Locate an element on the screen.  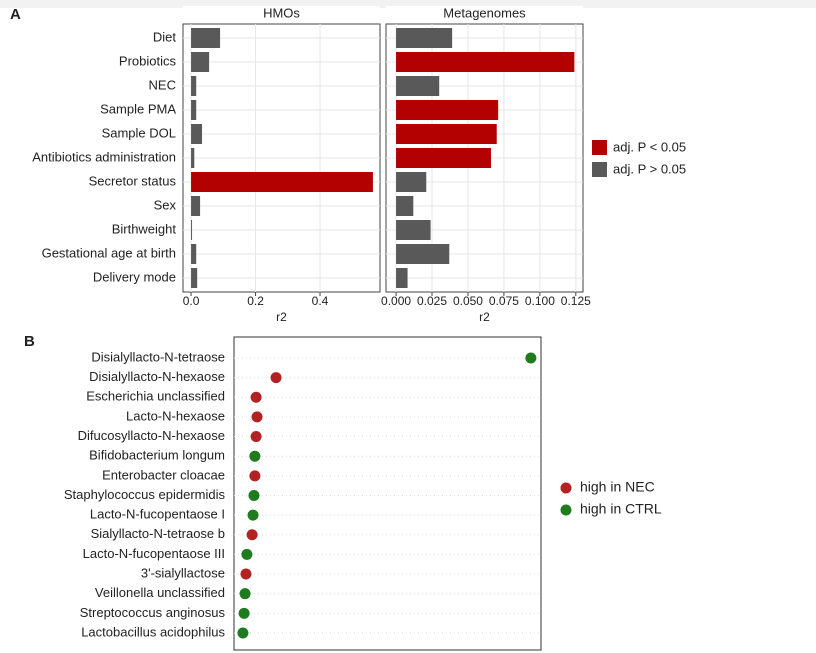
y-tick-label: Staphylococcus epidermidis is located at coordinates (145, 494).